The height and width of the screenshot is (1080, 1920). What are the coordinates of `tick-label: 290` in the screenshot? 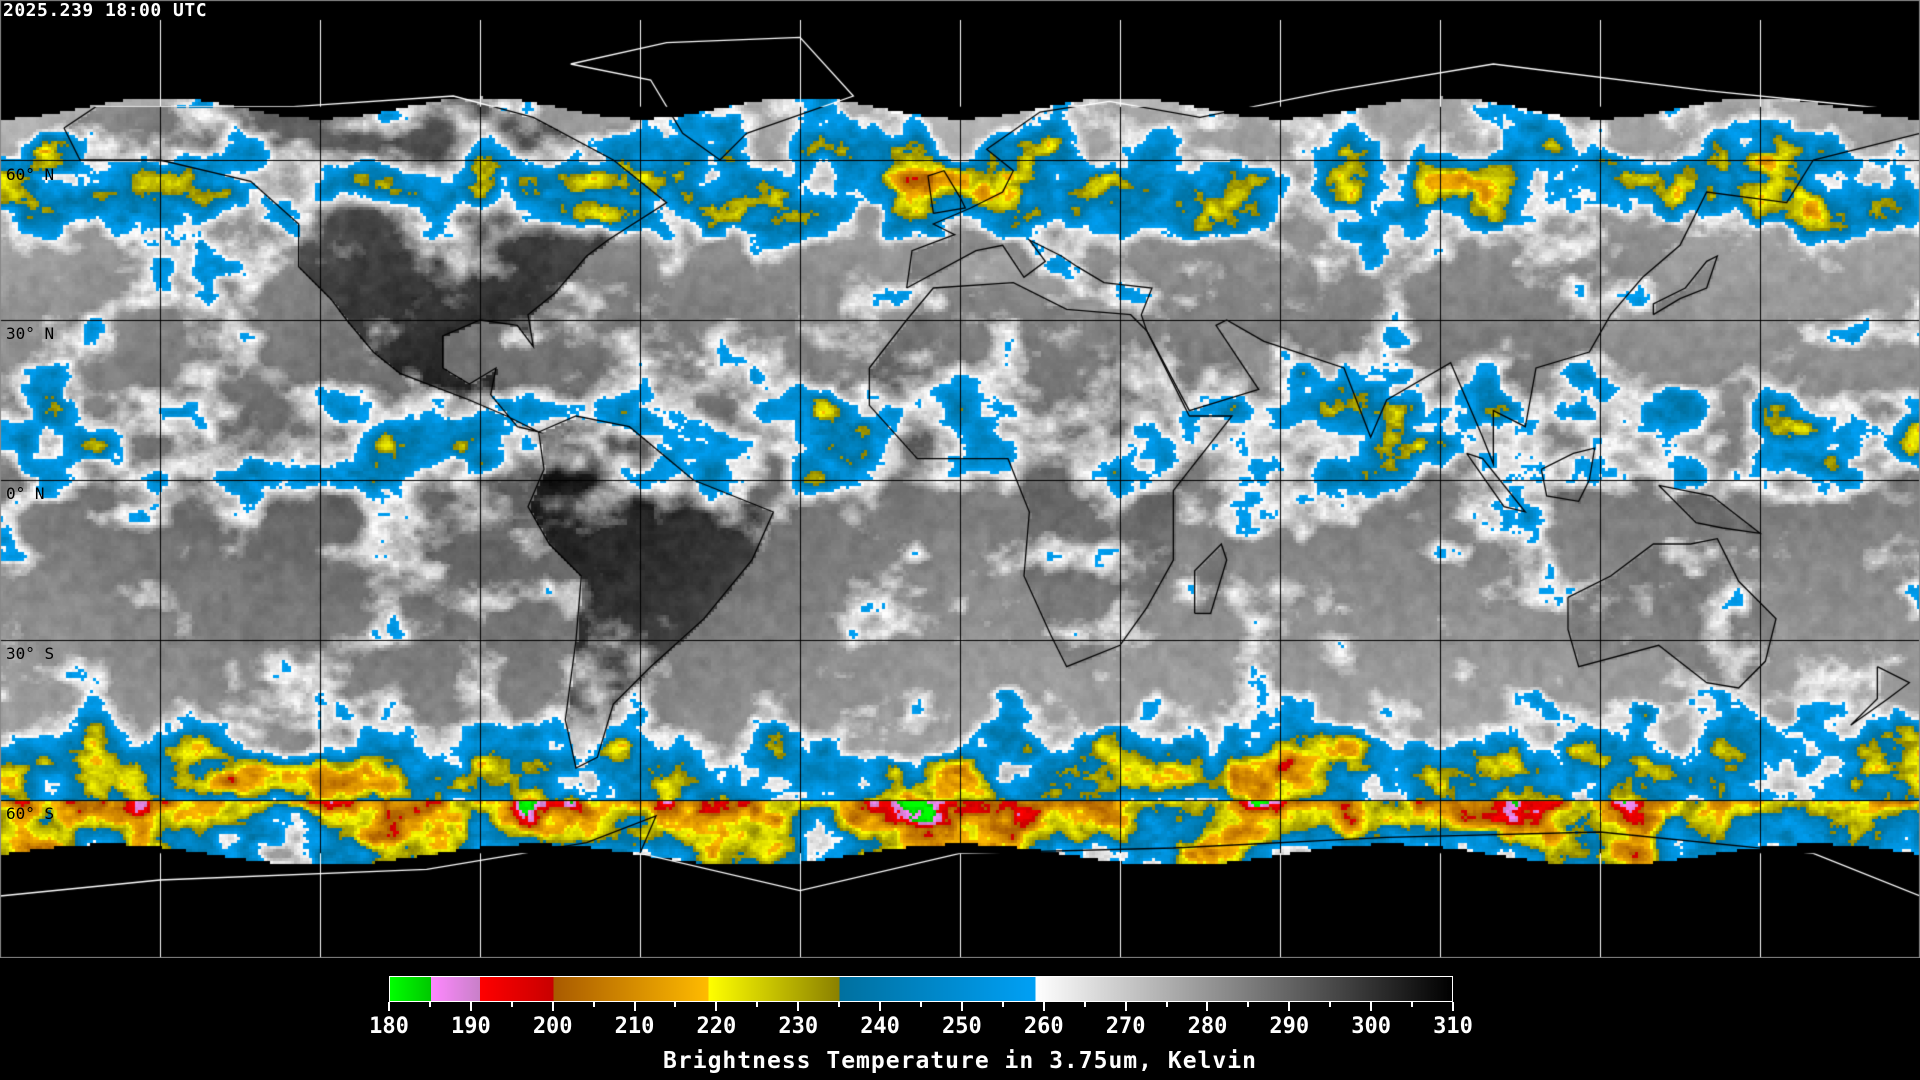 It's located at (1289, 1026).